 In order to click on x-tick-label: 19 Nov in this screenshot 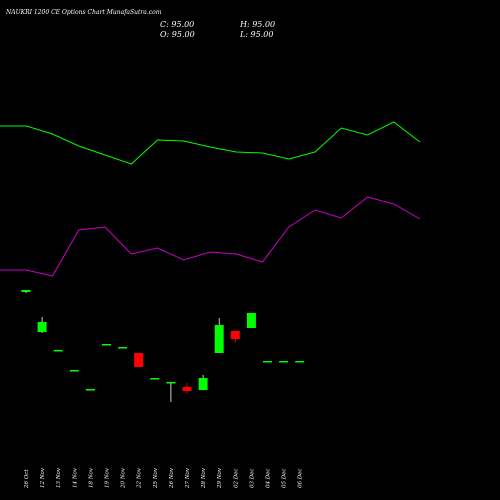, I will do `click(108, 477)`.